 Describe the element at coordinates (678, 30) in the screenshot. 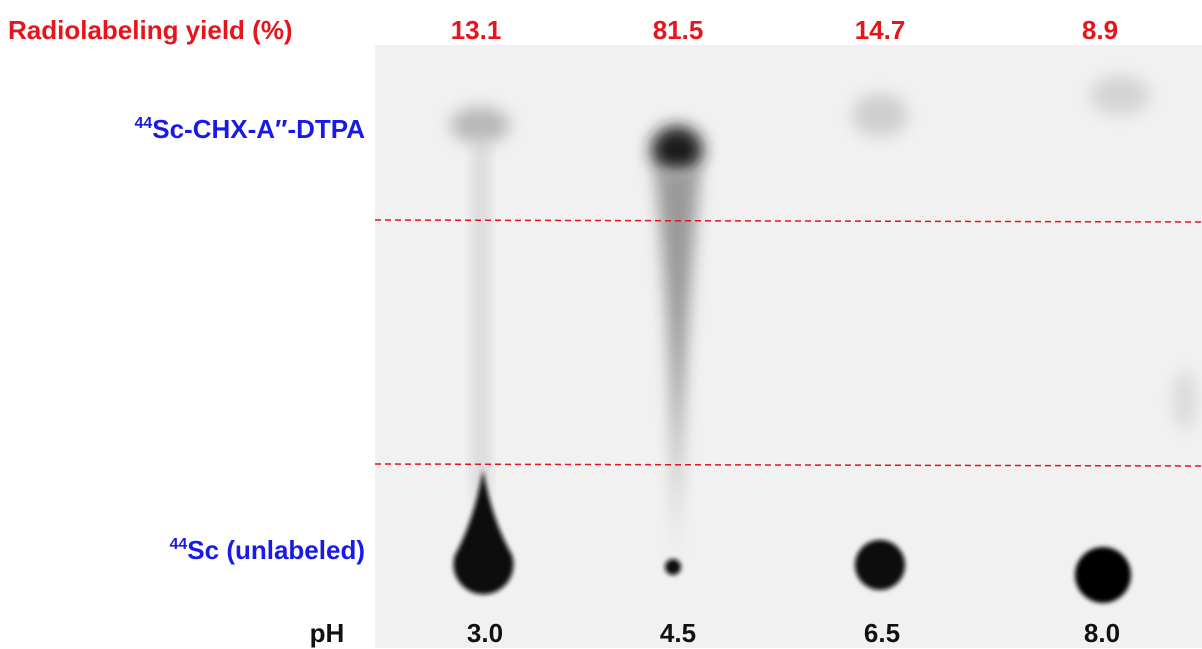

I see `yield-value: 81.5` at that location.